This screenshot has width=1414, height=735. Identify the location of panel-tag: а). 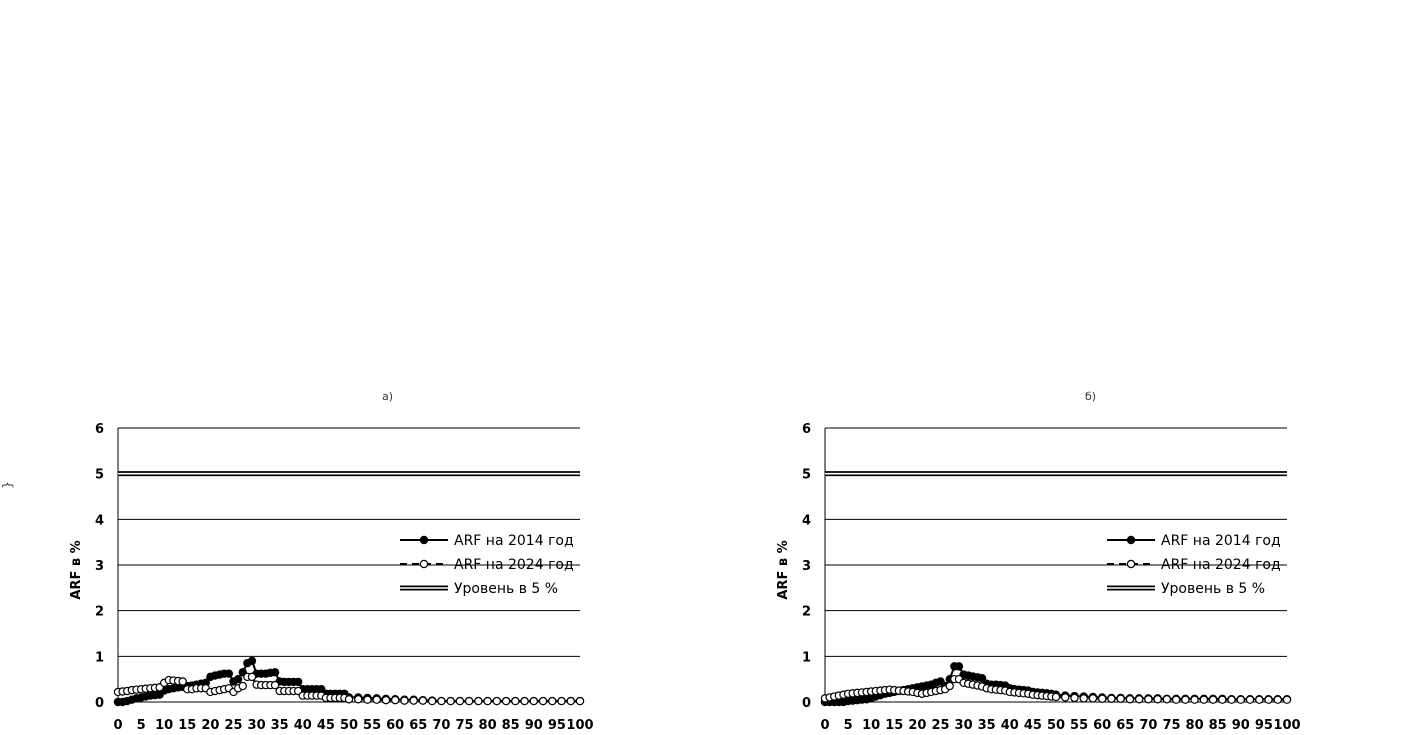
(388, 396).